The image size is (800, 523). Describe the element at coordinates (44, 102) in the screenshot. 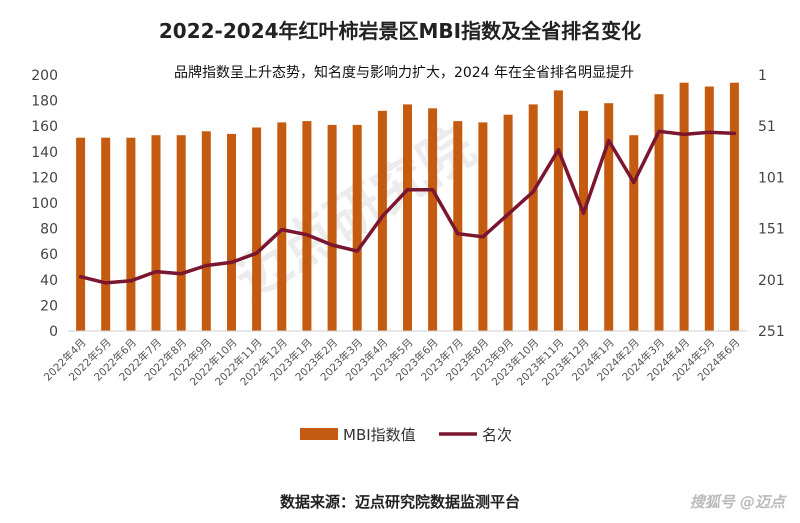

I see `left-tick-label: 180` at that location.